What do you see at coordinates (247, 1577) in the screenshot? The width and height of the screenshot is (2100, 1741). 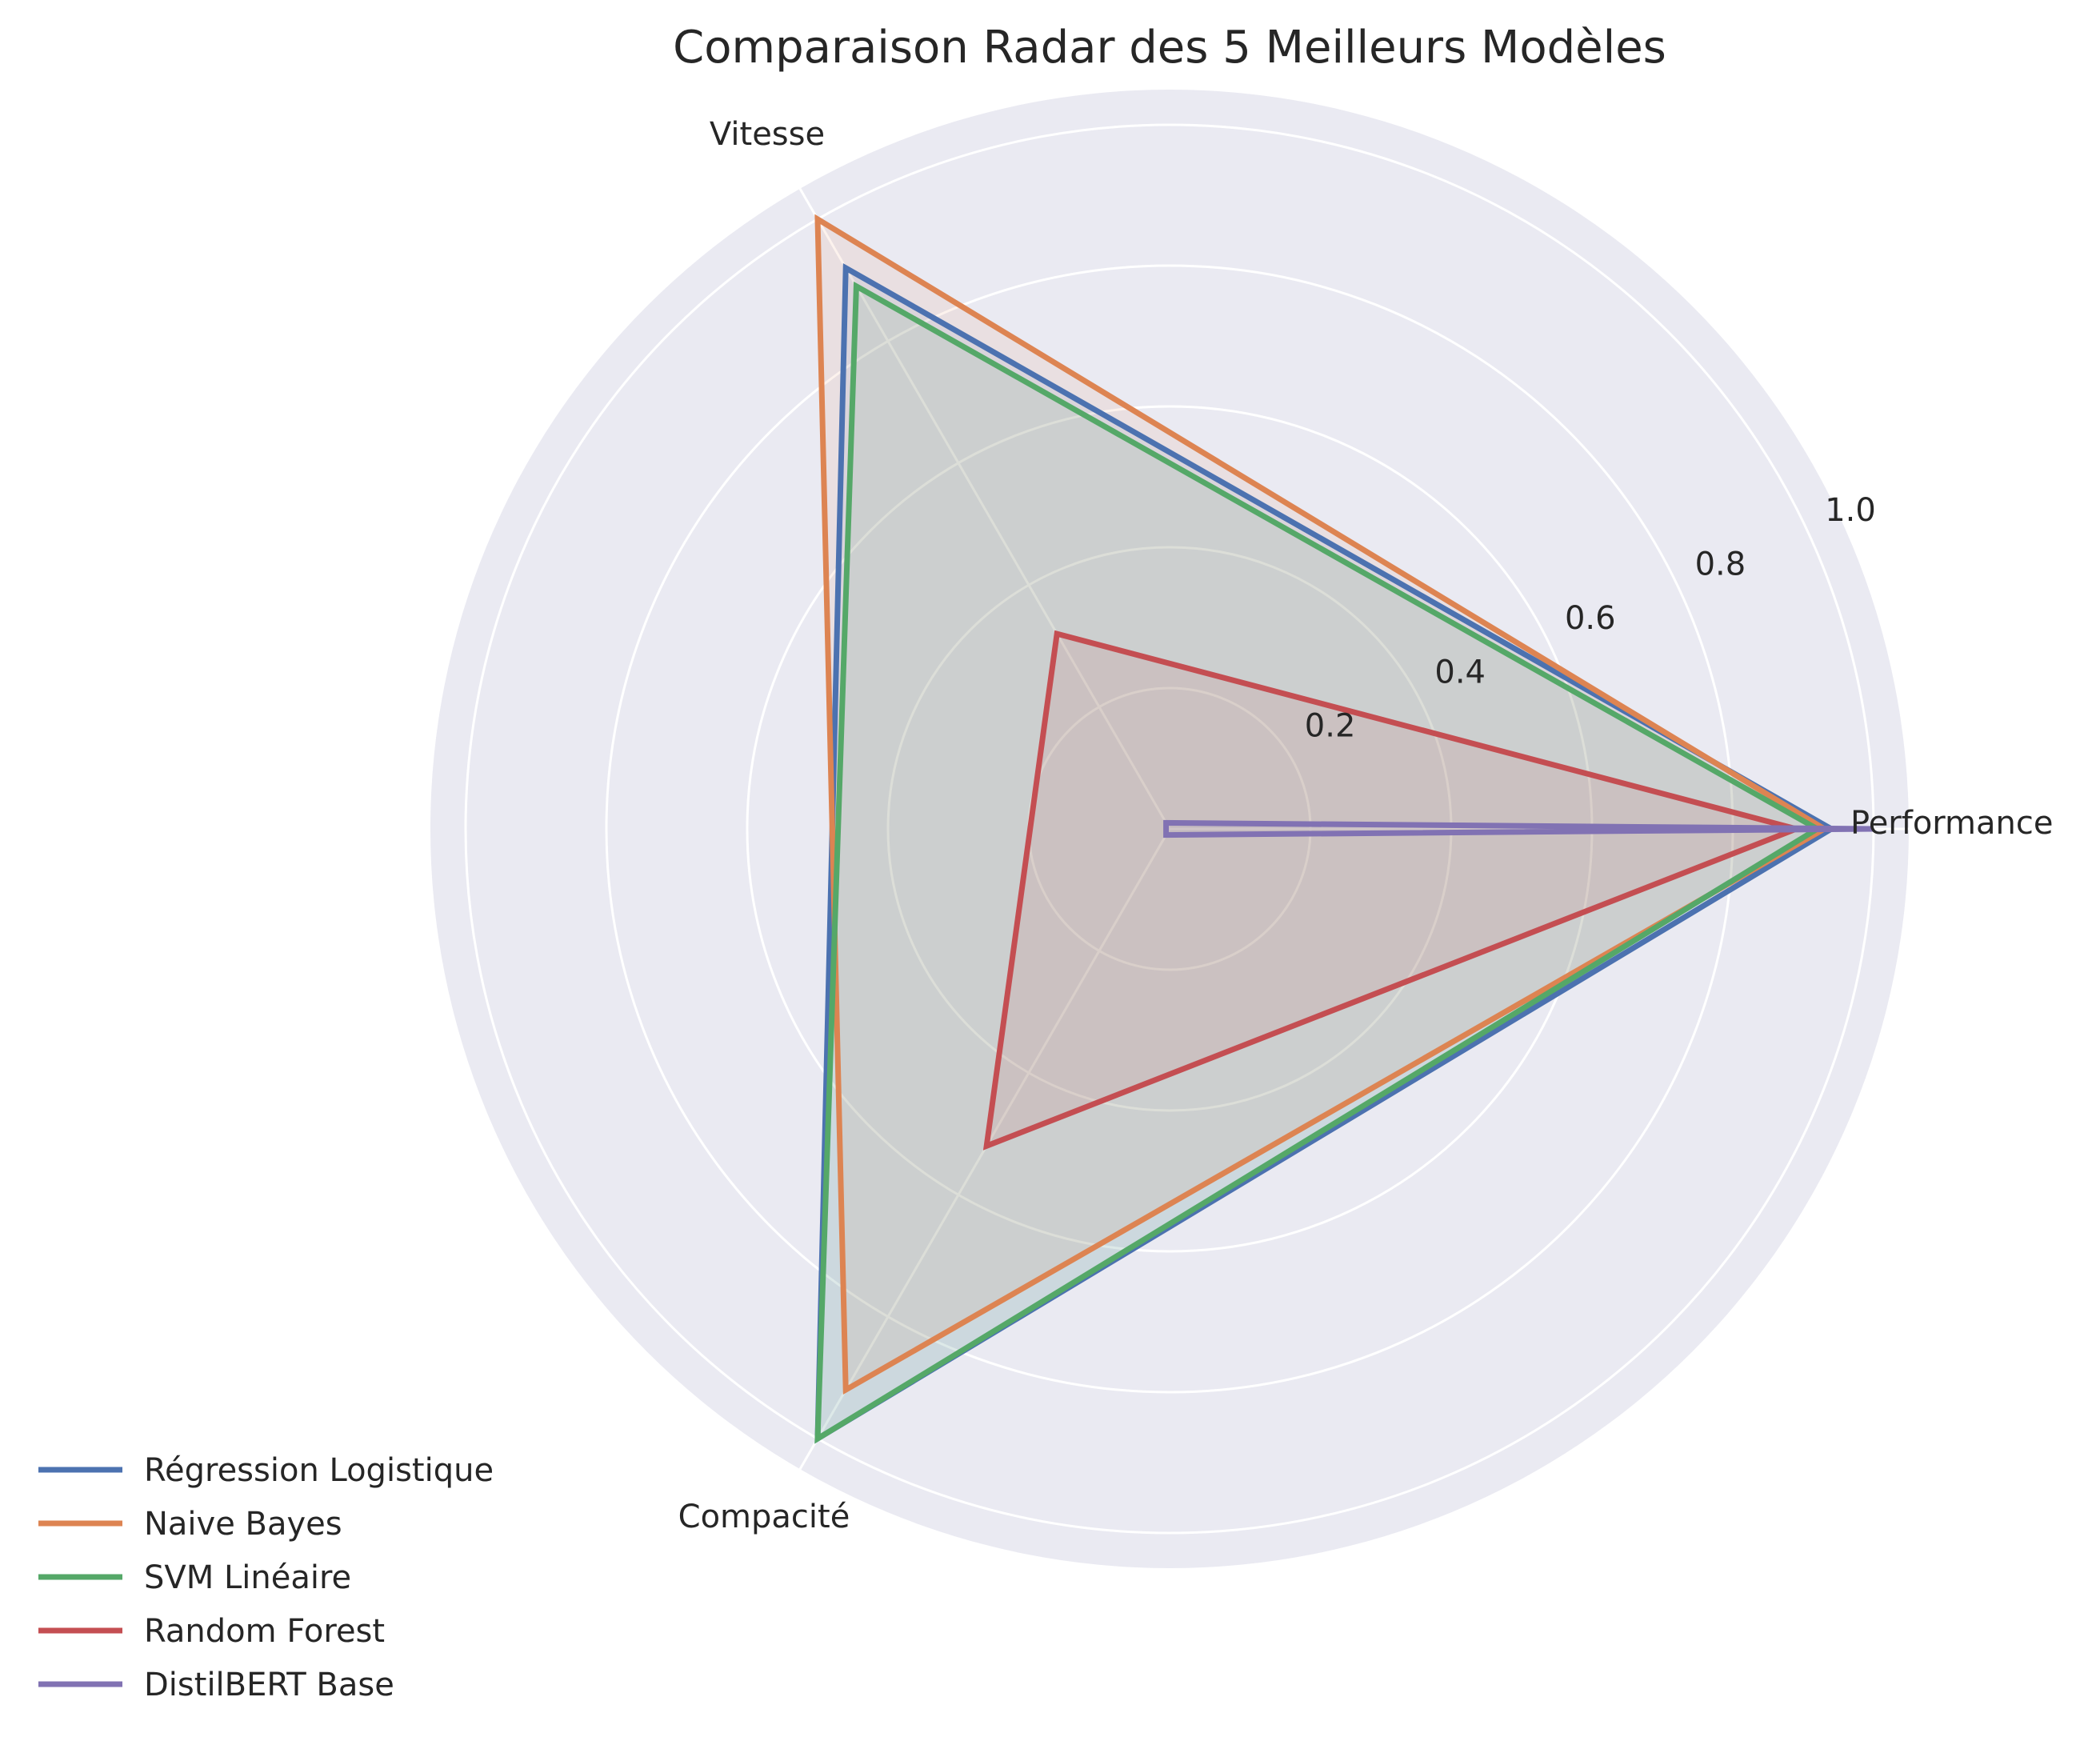 I see `legend-label-2: SVM Linéaire` at bounding box center [247, 1577].